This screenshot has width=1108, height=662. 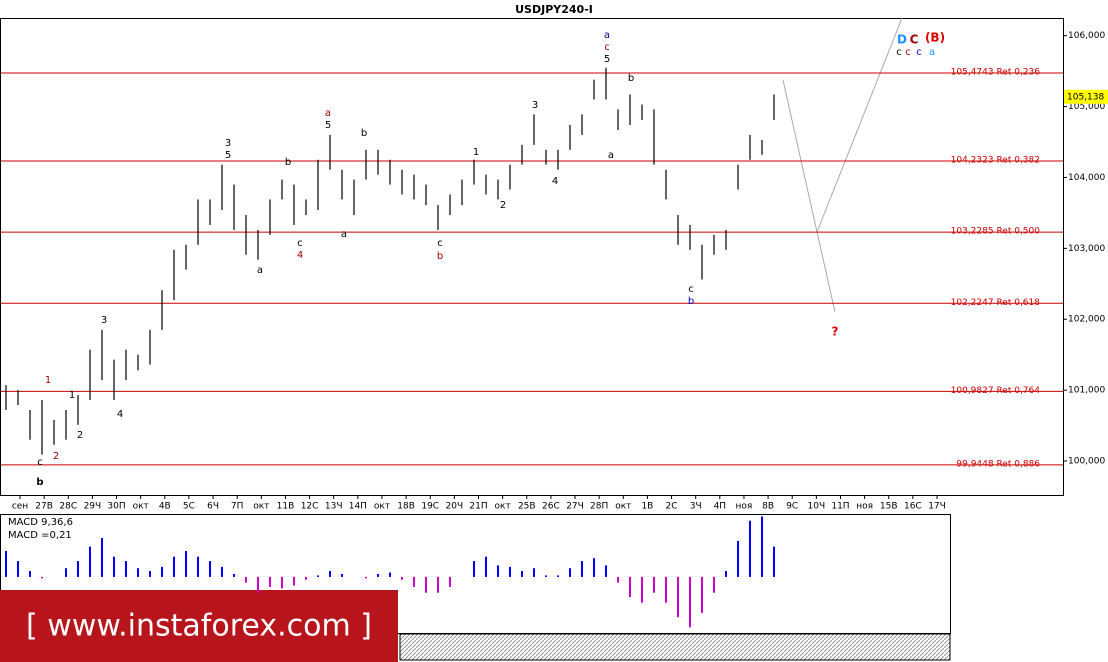 What do you see at coordinates (599, 507) in the screenshot?
I see `x-tick-label: 28П` at bounding box center [599, 507].